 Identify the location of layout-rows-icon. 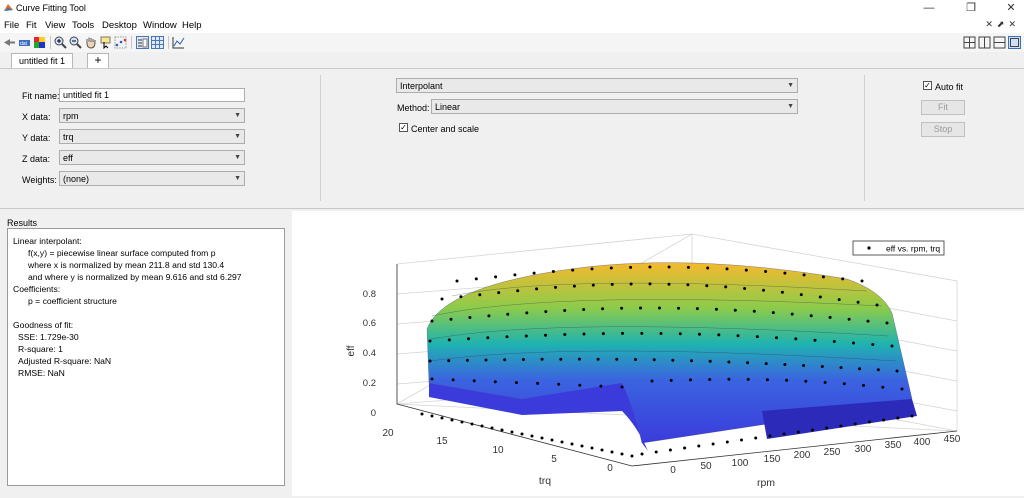
(999, 42).